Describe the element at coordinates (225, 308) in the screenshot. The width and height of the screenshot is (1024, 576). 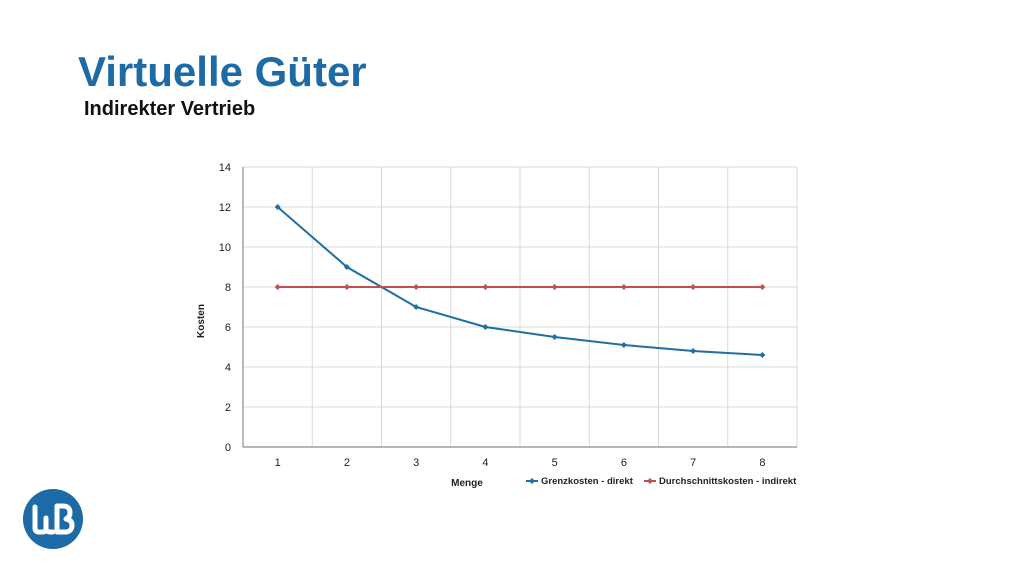
I see `y-tick-labels: 0 2 4 6 8 10 12 14` at that location.